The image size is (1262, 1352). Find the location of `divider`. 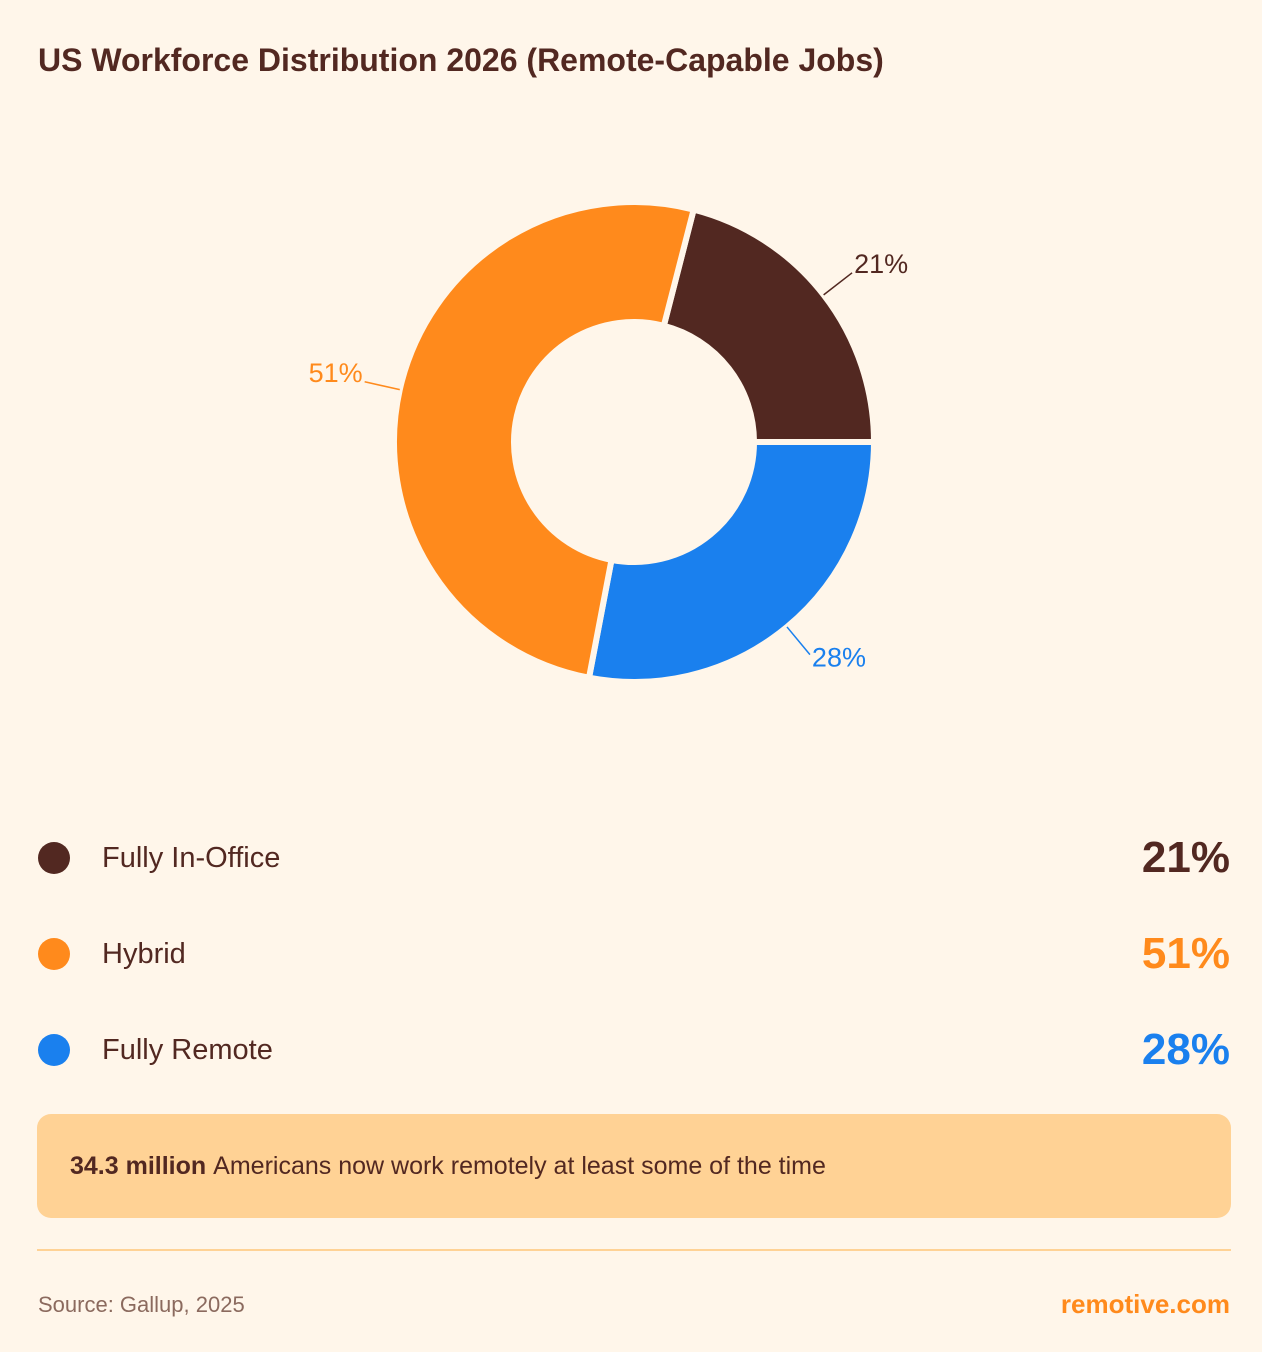

divider is located at coordinates (634, 1250).